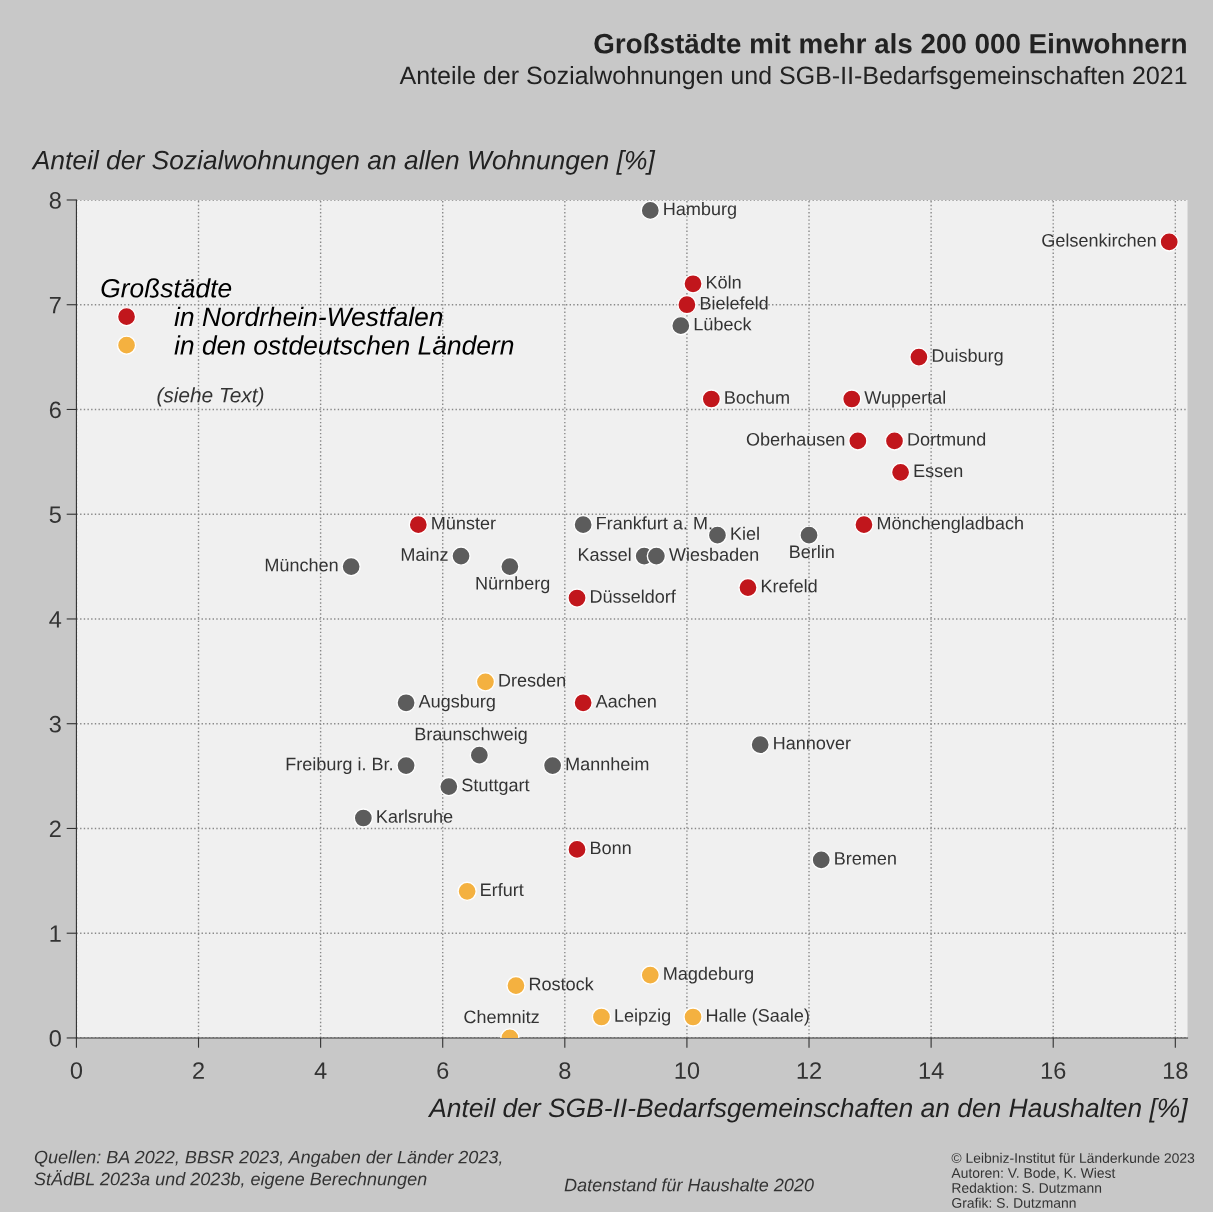 The image size is (1213, 1212). What do you see at coordinates (55, 515) in the screenshot?
I see `y-tick-label: 5` at bounding box center [55, 515].